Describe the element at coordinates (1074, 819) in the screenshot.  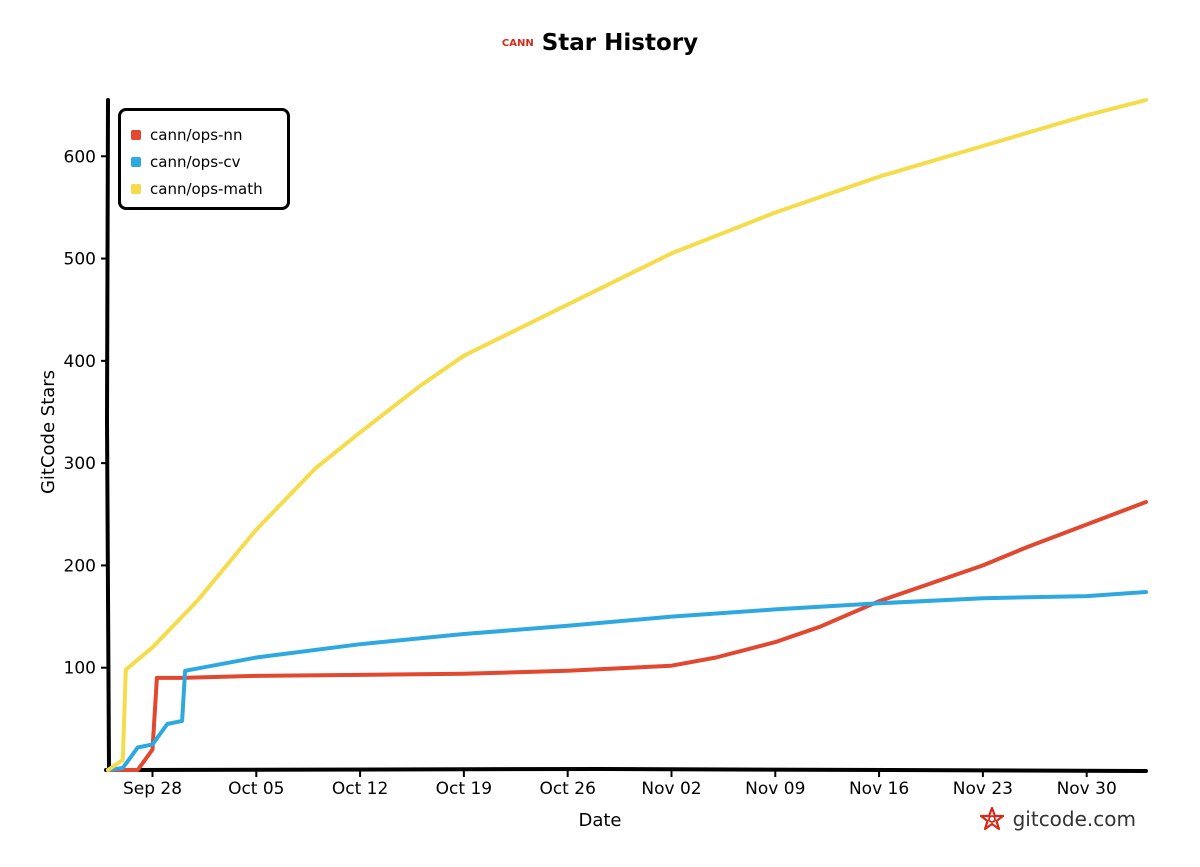
I see `watermark-text: gitcode.com` at that location.